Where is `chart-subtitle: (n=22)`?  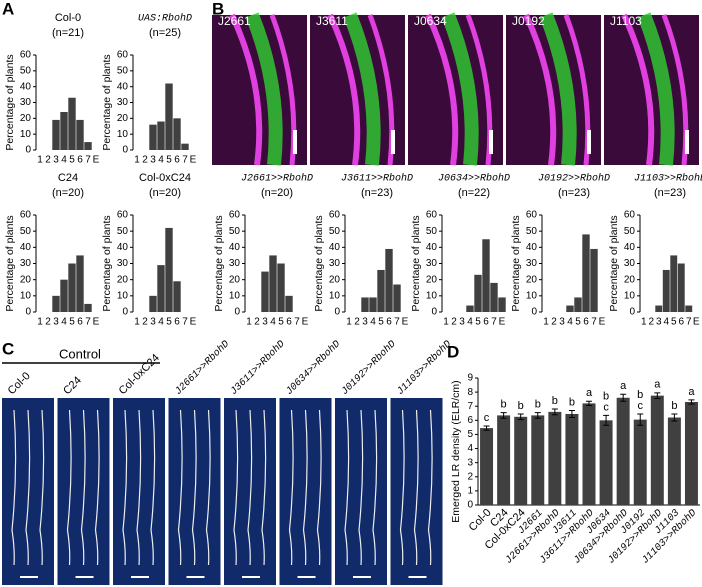
chart-subtitle: (n=22) is located at coordinates (474, 193).